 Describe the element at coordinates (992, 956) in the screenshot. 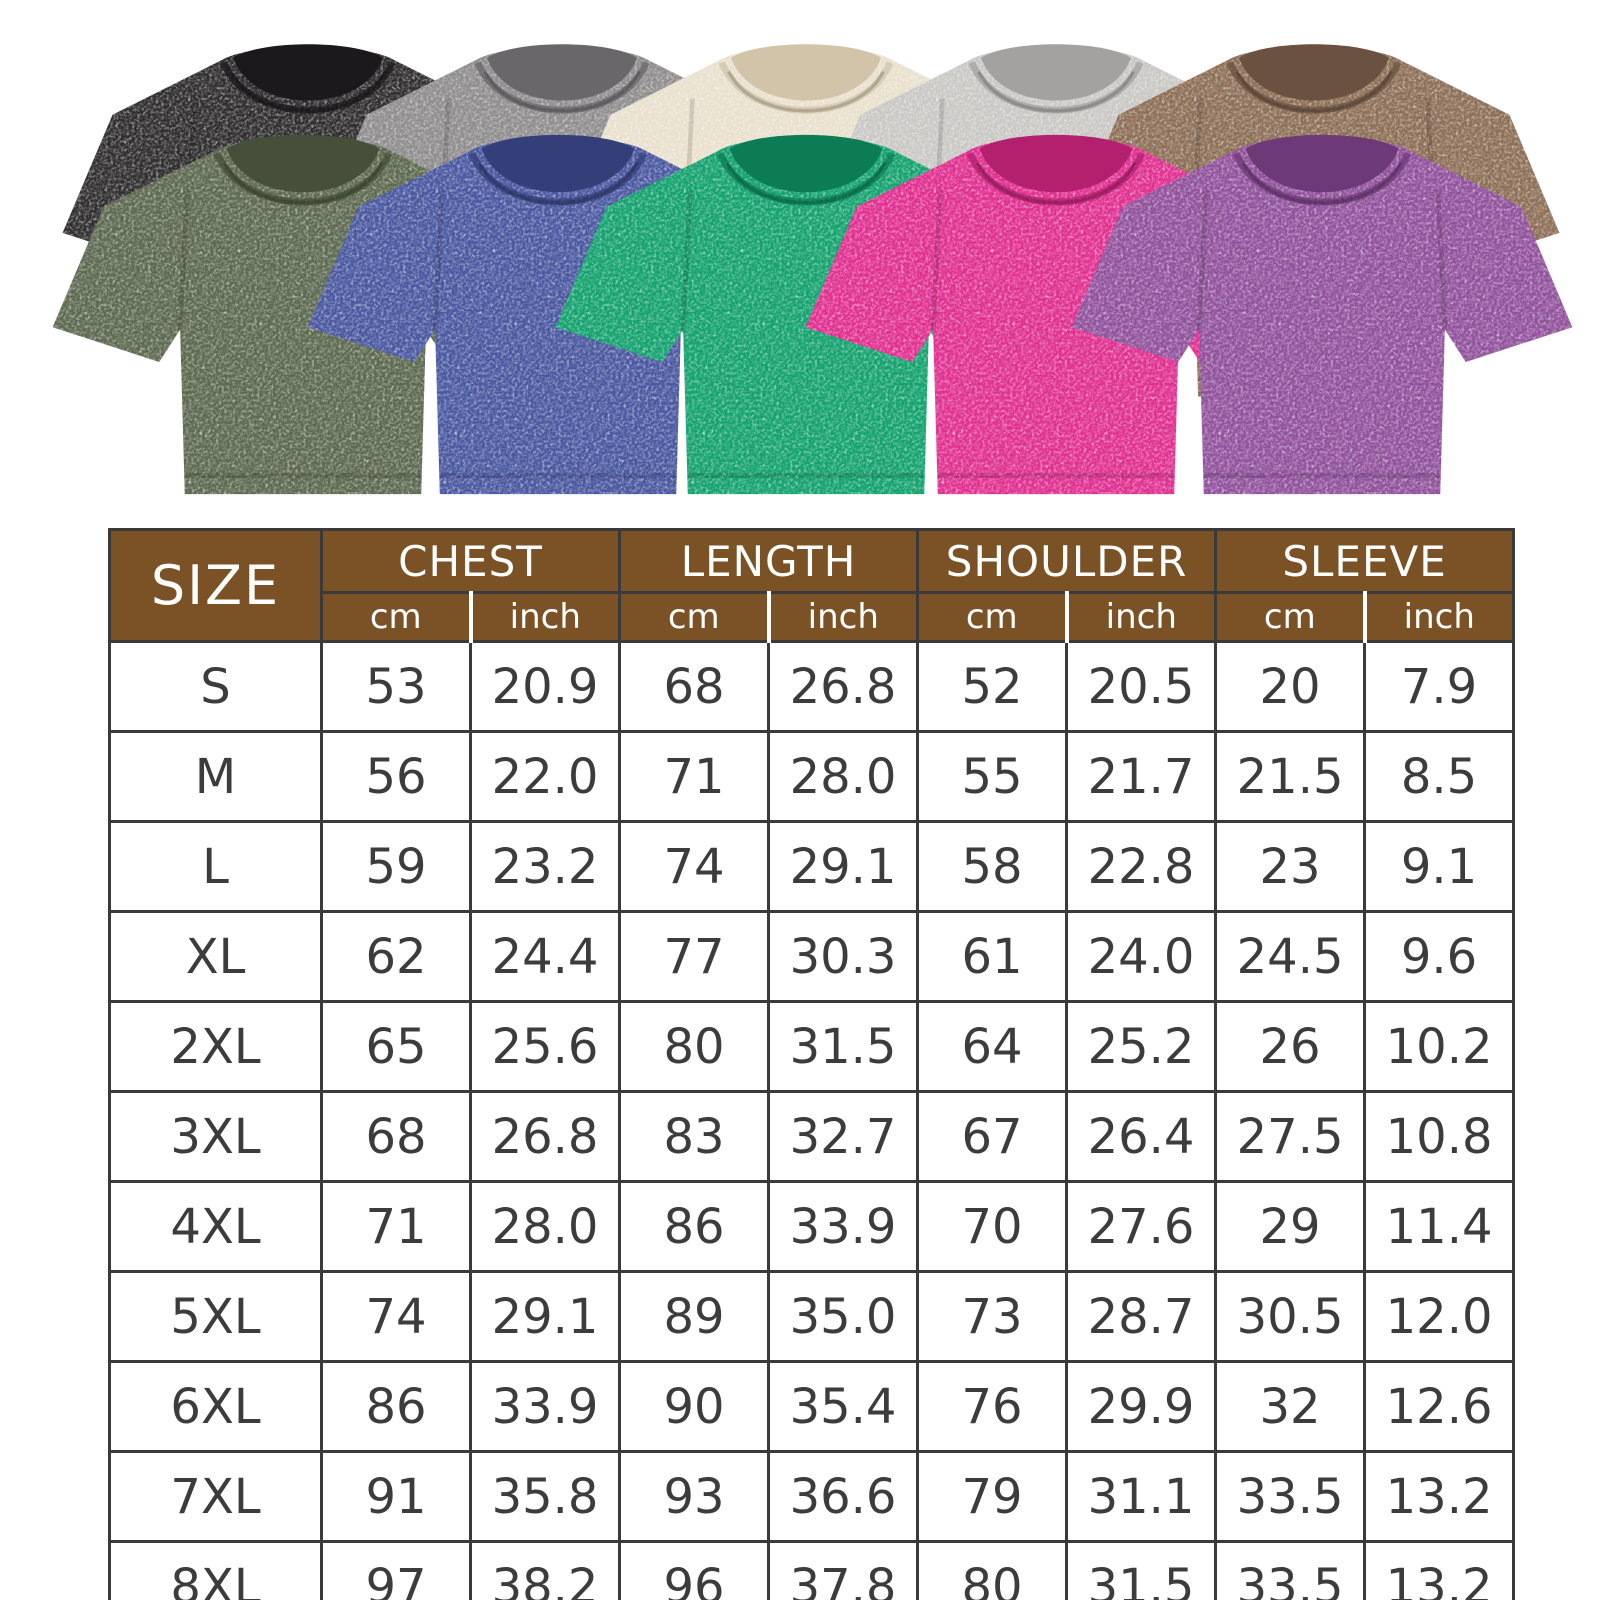

I see `measurement-cell: 61` at that location.